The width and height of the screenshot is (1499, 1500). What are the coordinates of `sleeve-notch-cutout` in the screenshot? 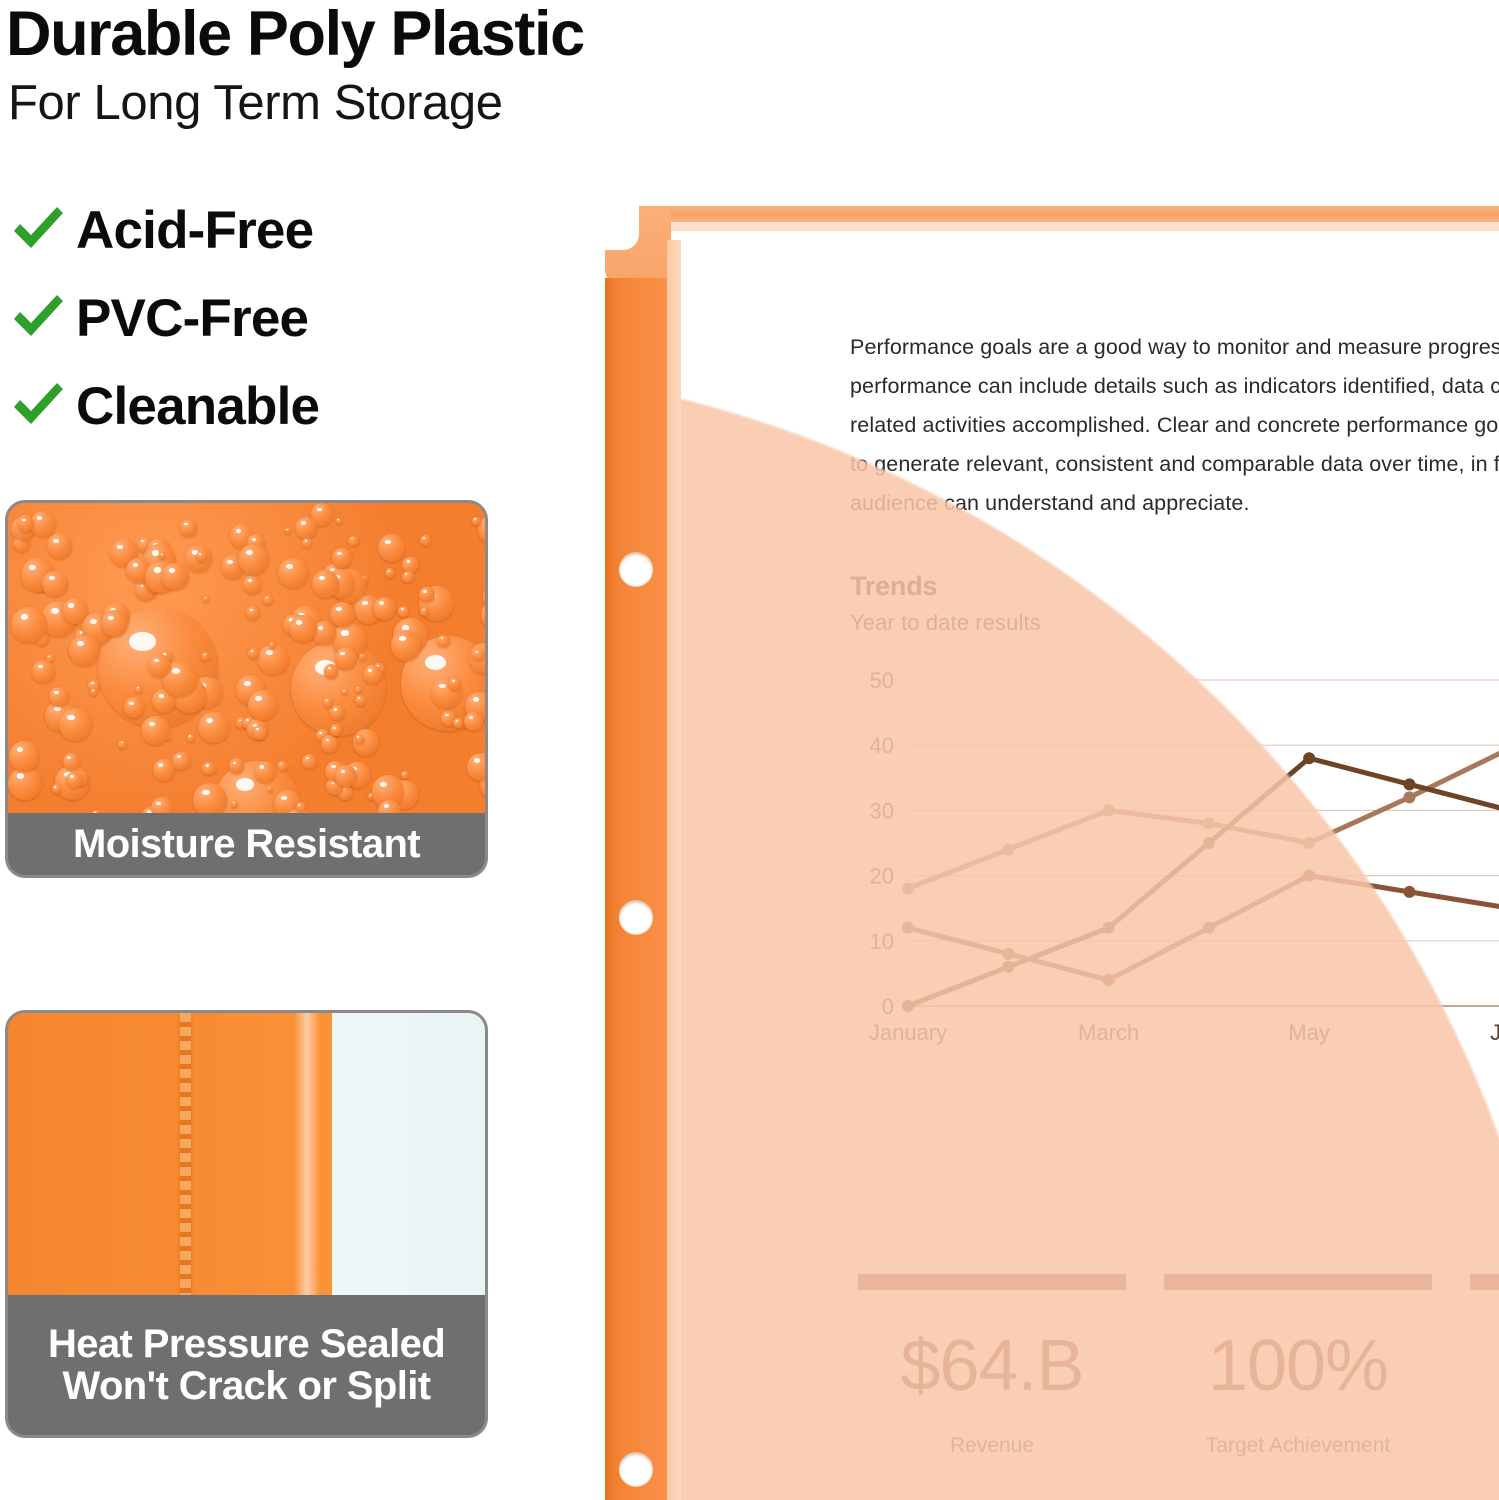 It's located at (622, 228).